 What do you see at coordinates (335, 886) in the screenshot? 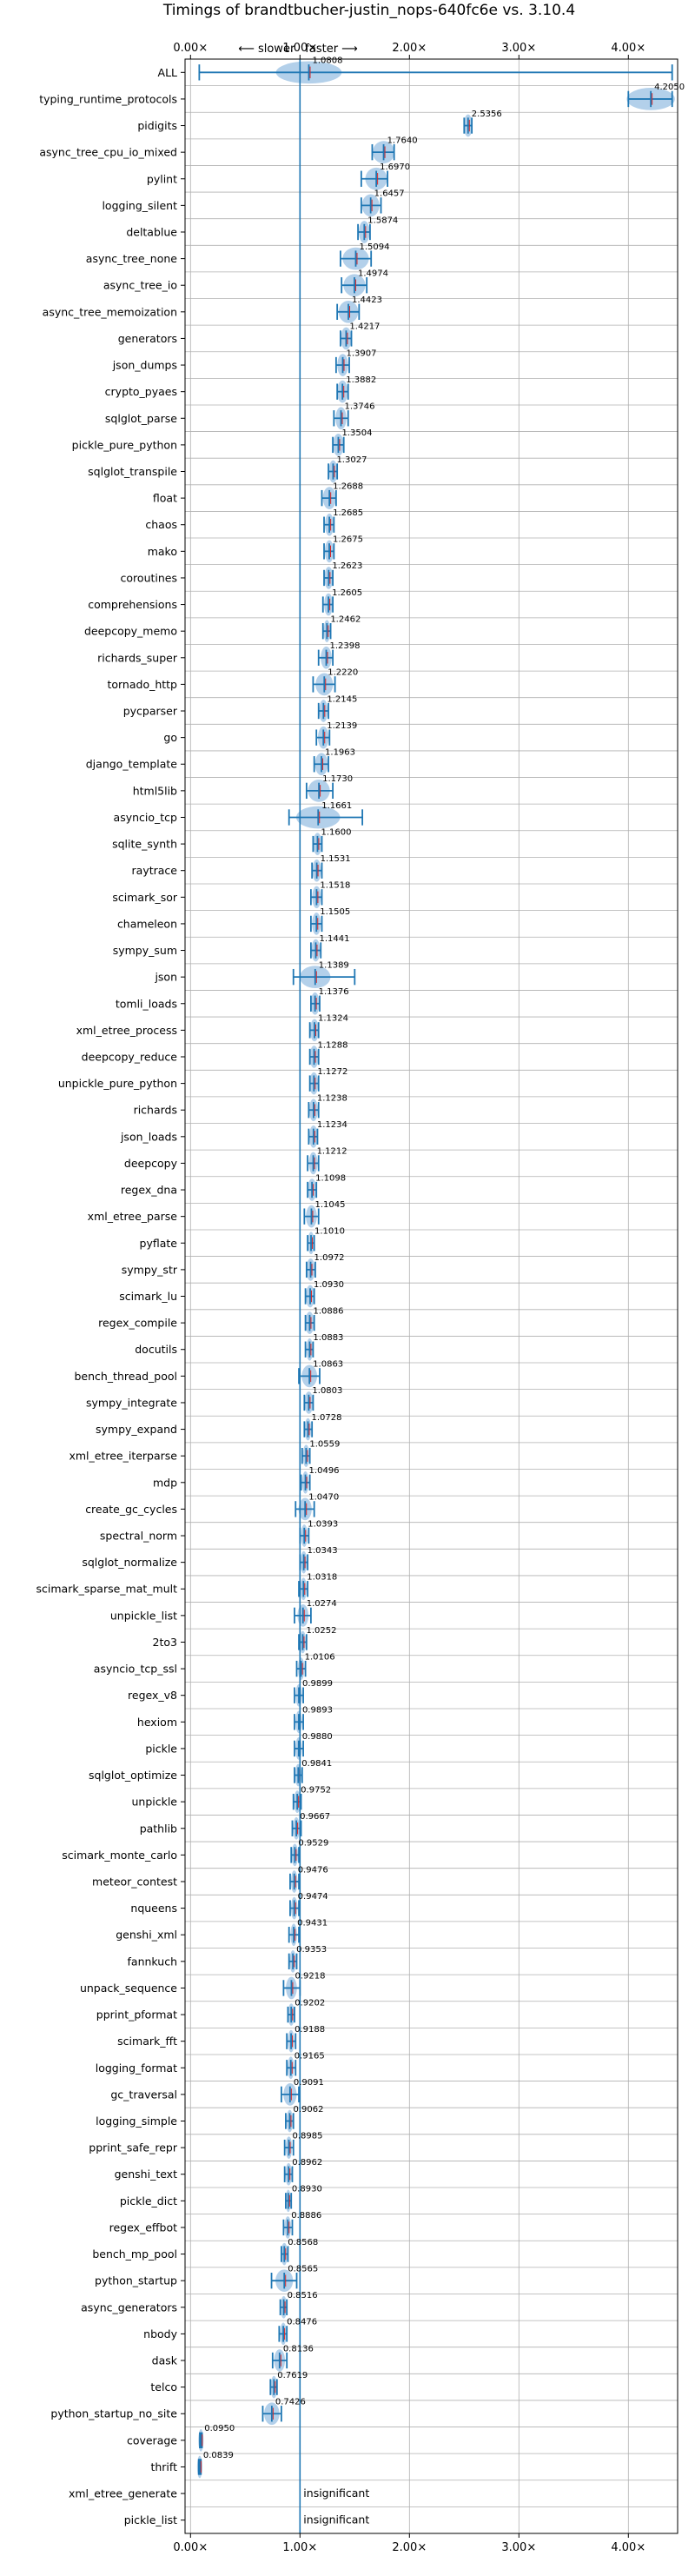
I see `value-label: 1.1518` at bounding box center [335, 886].